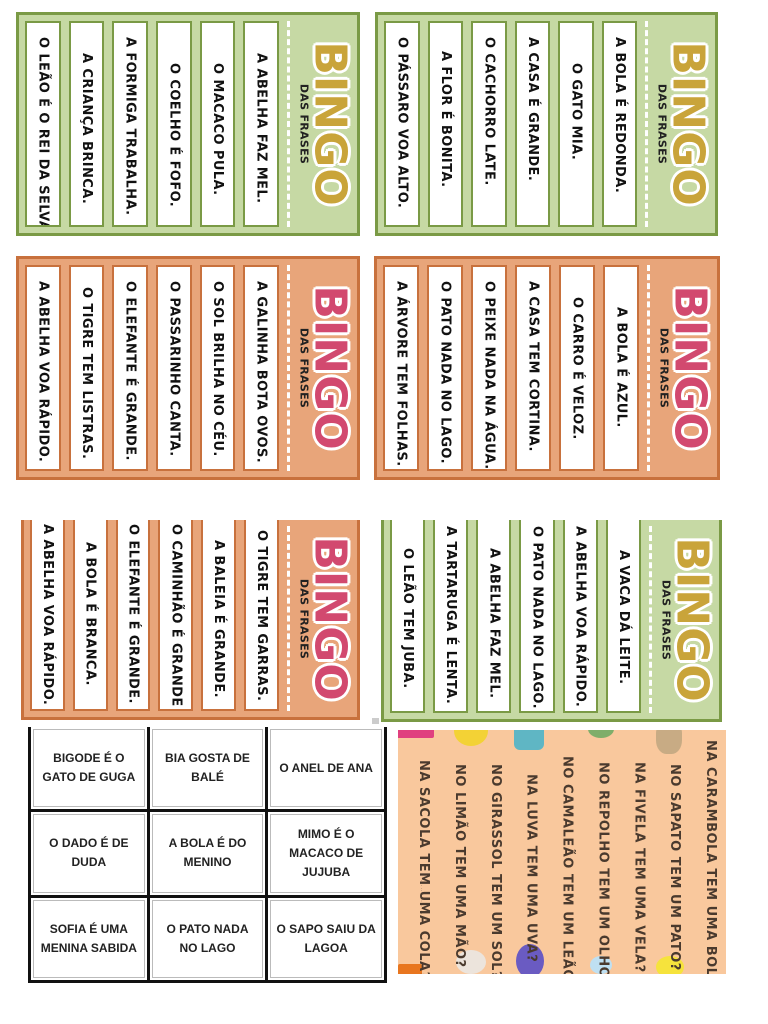 Image resolution: width=768 pixels, height=1024 pixels. What do you see at coordinates (619, 124) in the screenshot?
I see `phrase-strip: A BOLA É REDONDA.` at bounding box center [619, 124].